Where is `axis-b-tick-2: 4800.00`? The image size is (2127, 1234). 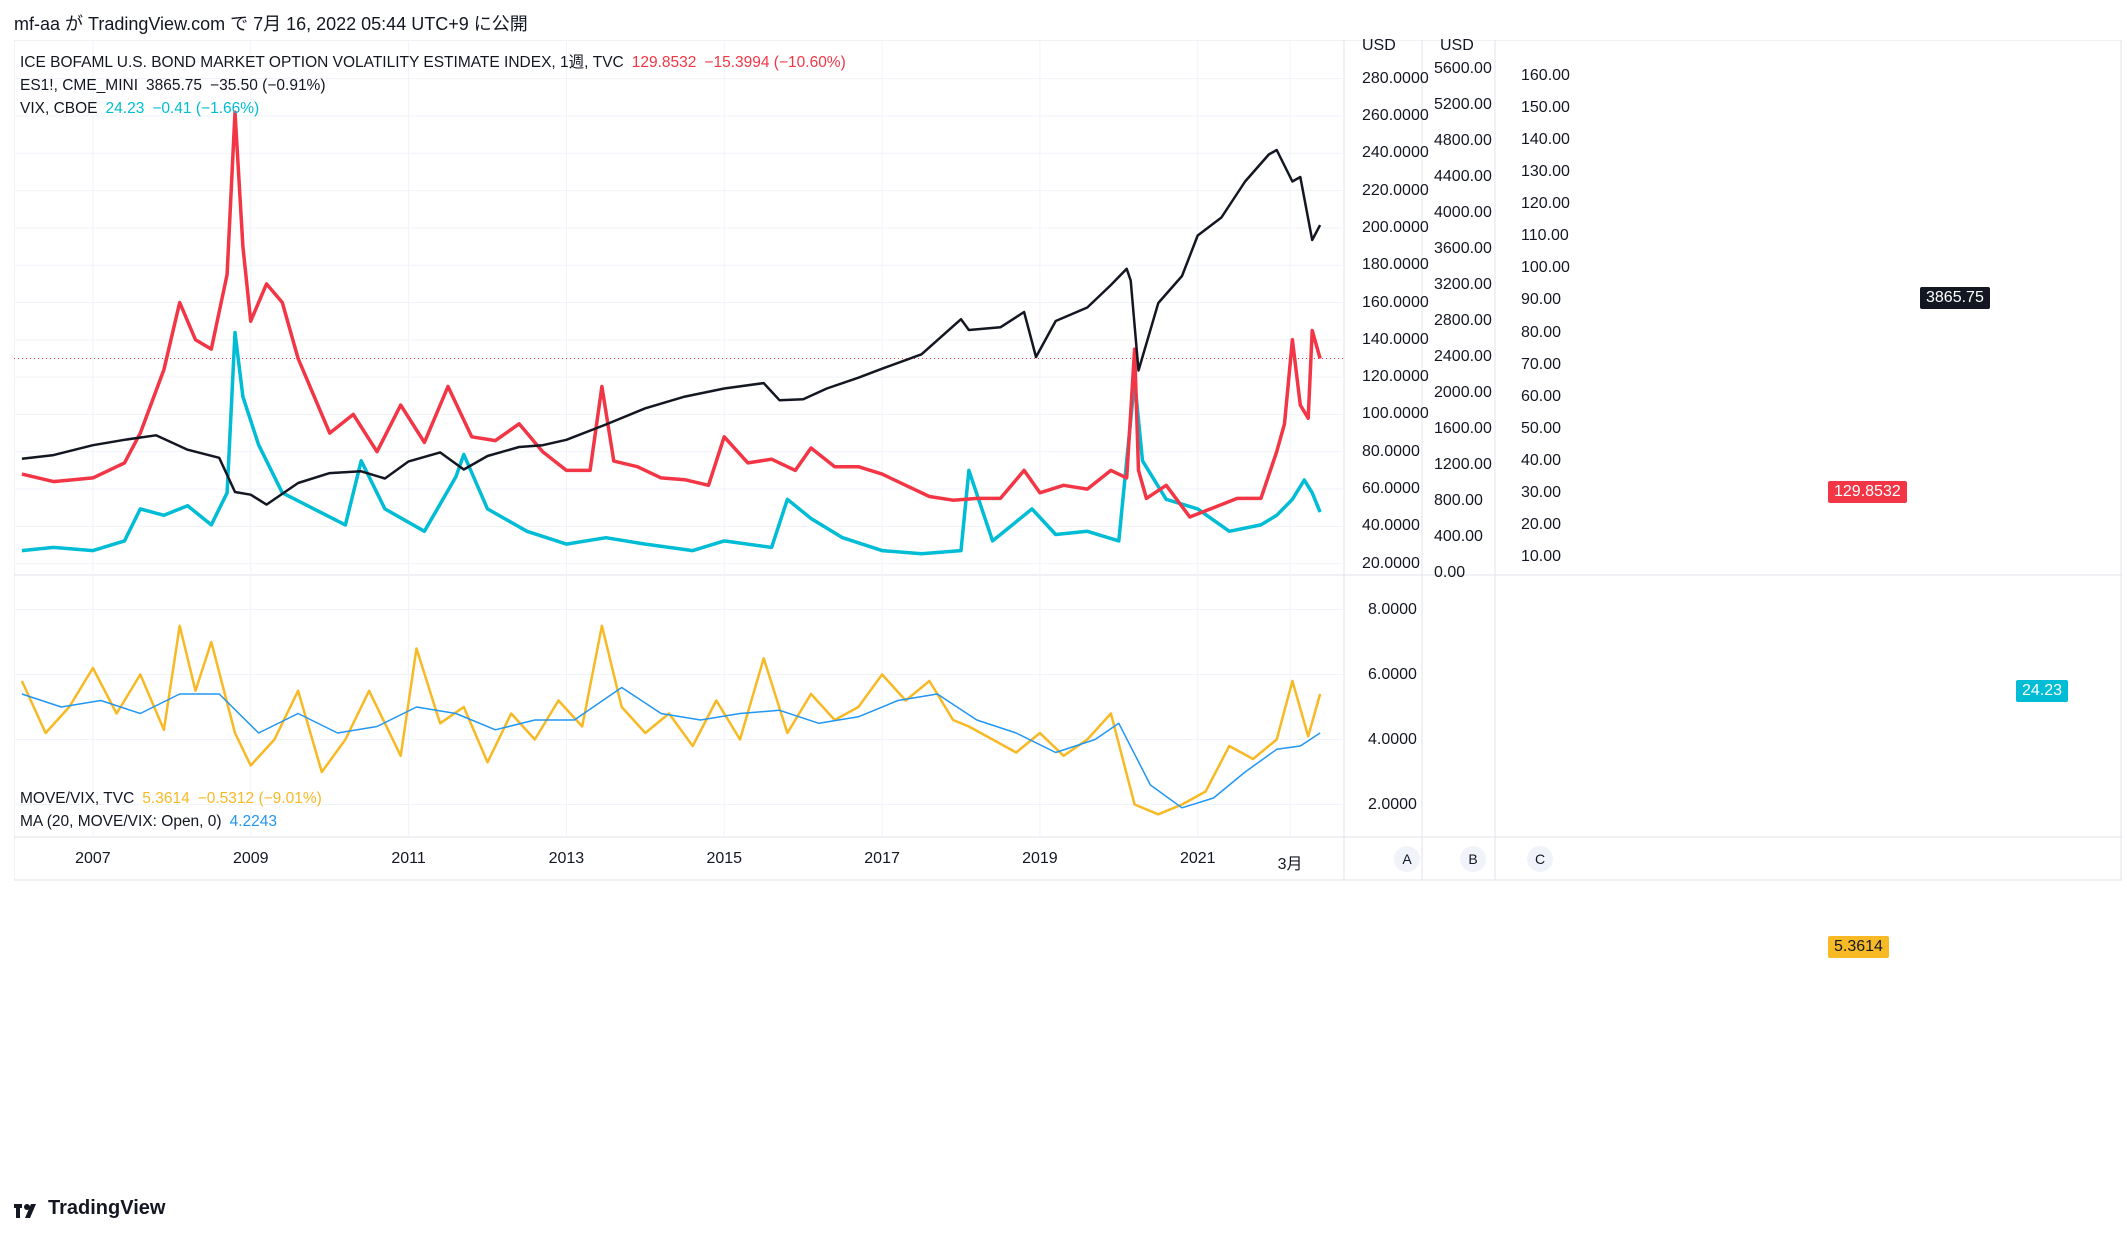 axis-b-tick-2: 4800.00 is located at coordinates (1463, 140).